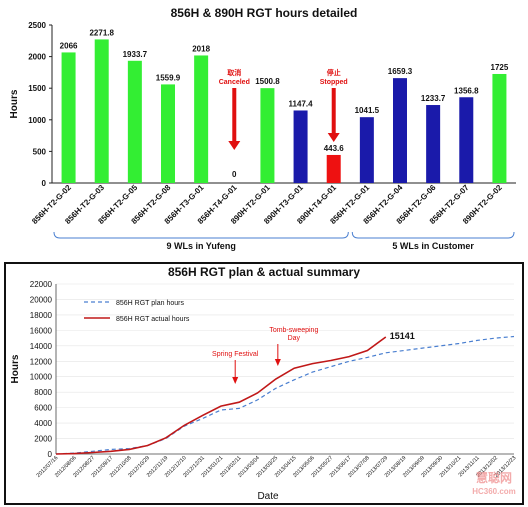 This screenshot has height=507, width=528. What do you see at coordinates (41, 330) in the screenshot?
I see `y-tick-label: 16000` at bounding box center [41, 330].